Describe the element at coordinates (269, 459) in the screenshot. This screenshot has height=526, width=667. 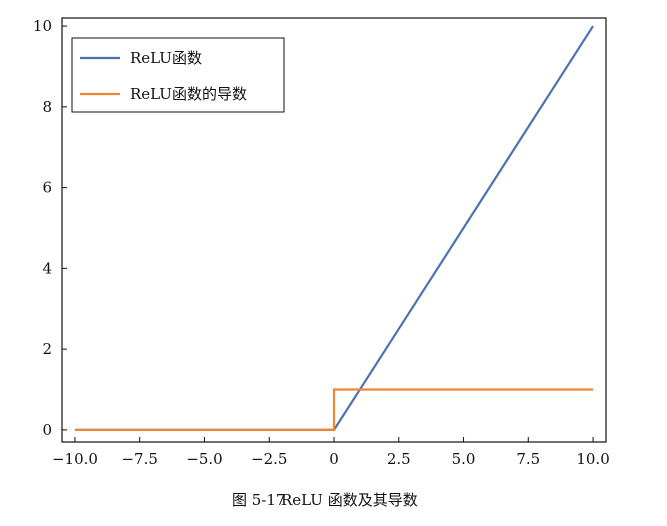
I see `x-tick-label: −2.5` at that location.